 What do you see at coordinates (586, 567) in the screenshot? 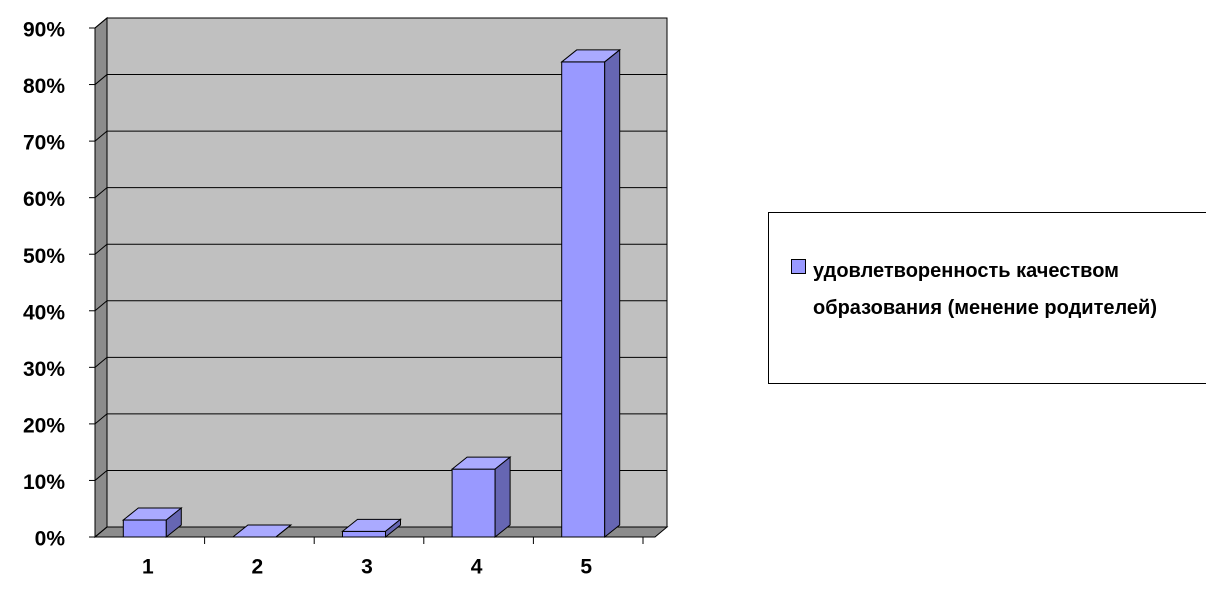
I see `x-tick-label: 5` at bounding box center [586, 567].